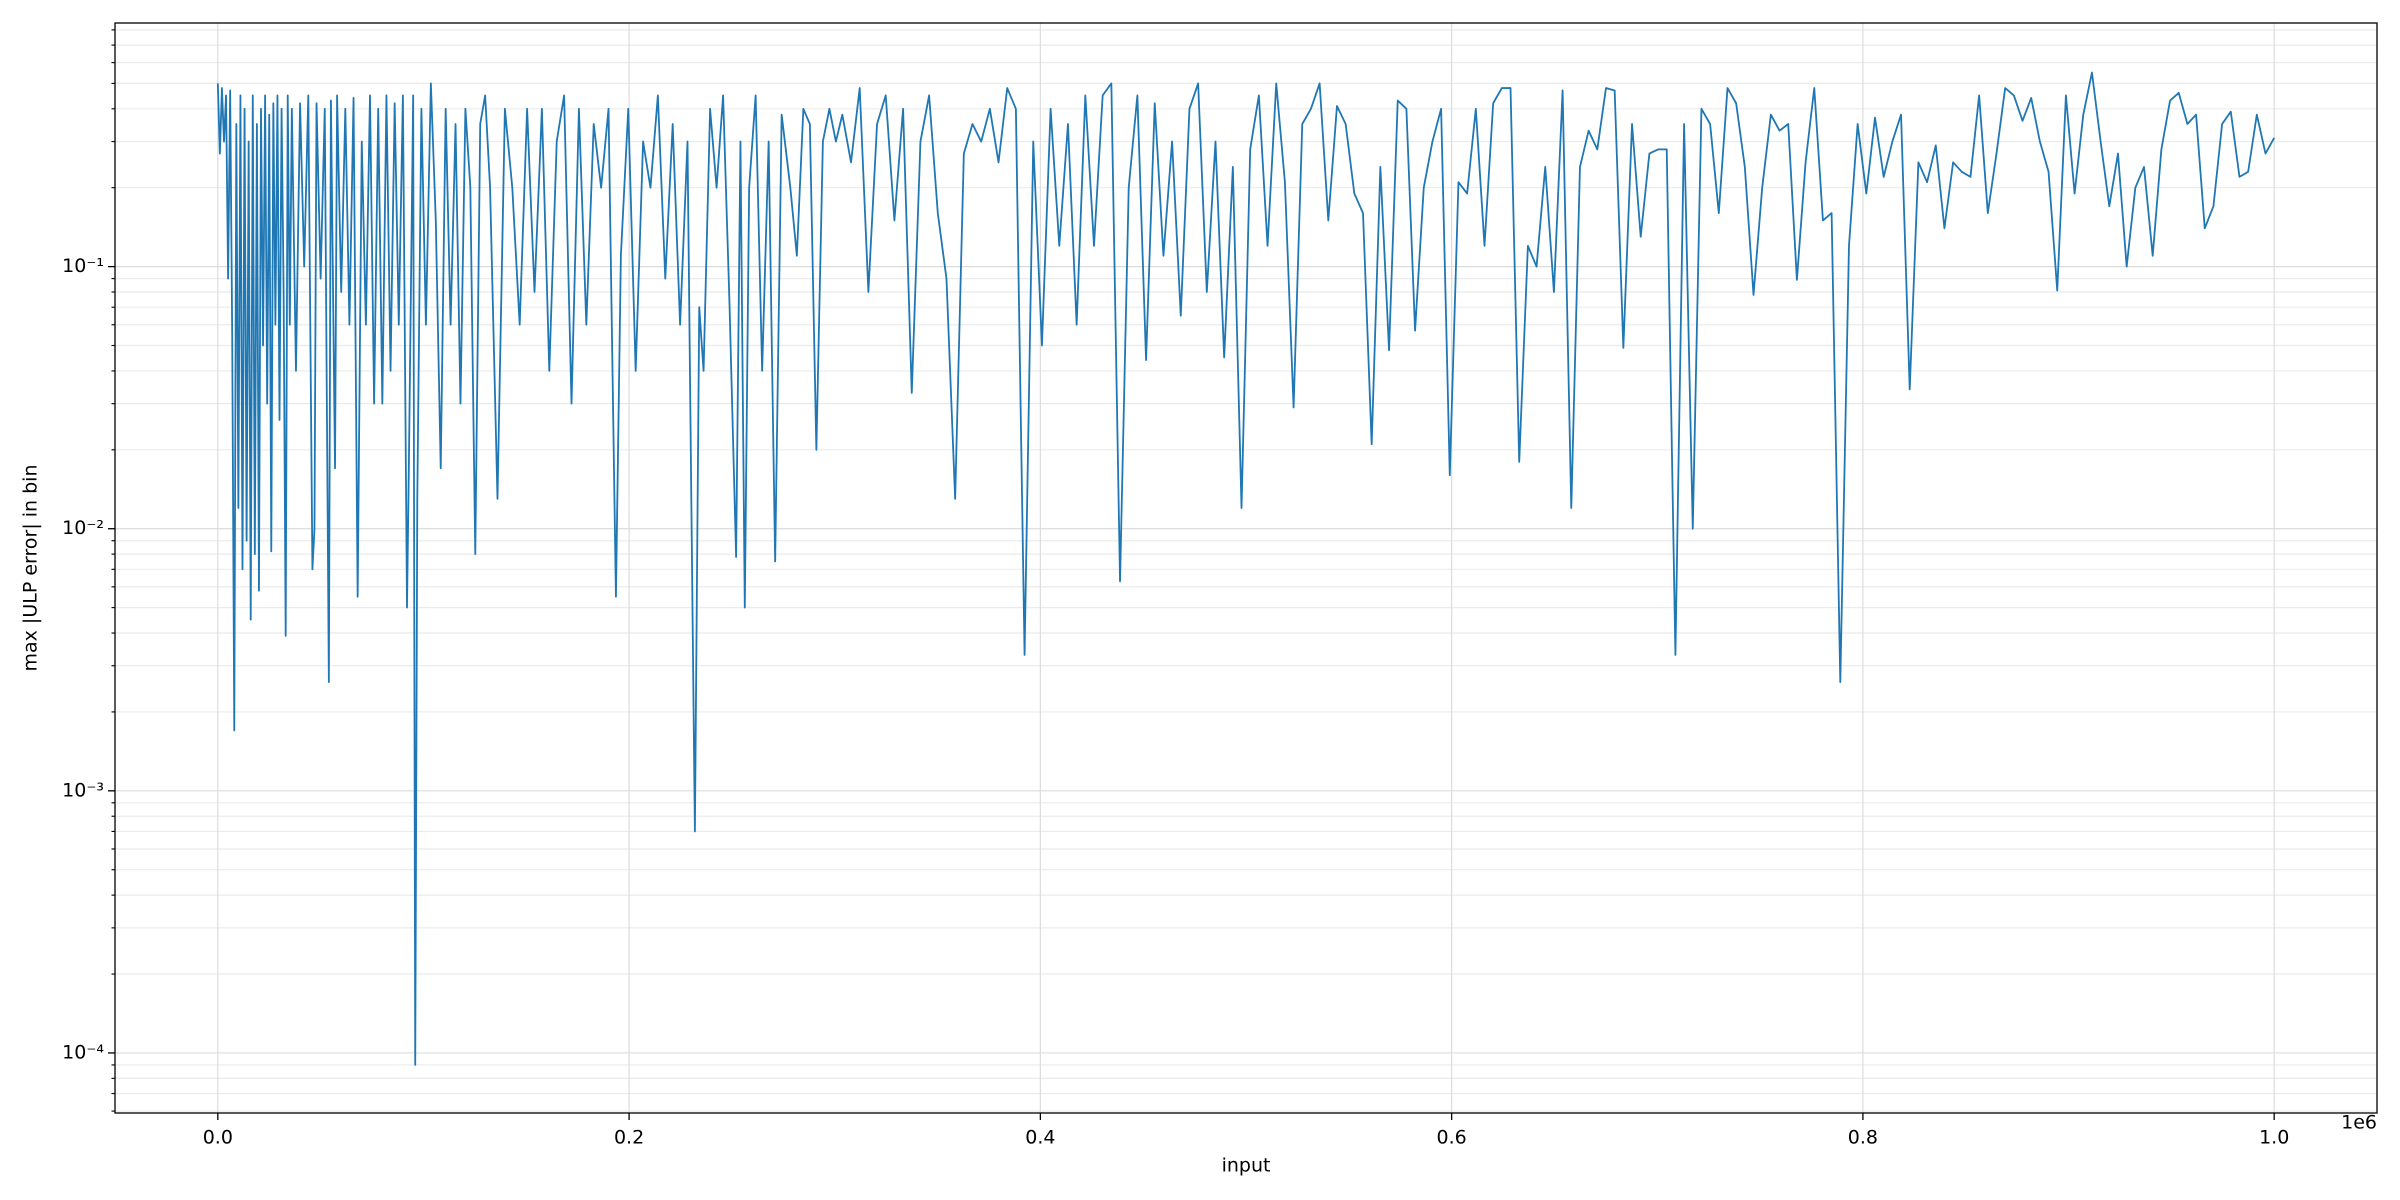  What do you see at coordinates (83, 528) in the screenshot?
I see `y-tick-label: 10⁻²` at bounding box center [83, 528].